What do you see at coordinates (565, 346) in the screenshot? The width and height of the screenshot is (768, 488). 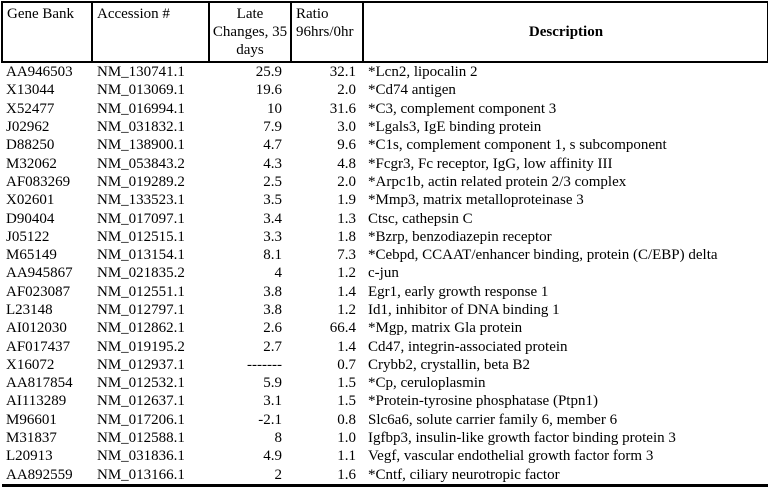 I see `cell-description: Cd47, integrin-associated protein` at bounding box center [565, 346].